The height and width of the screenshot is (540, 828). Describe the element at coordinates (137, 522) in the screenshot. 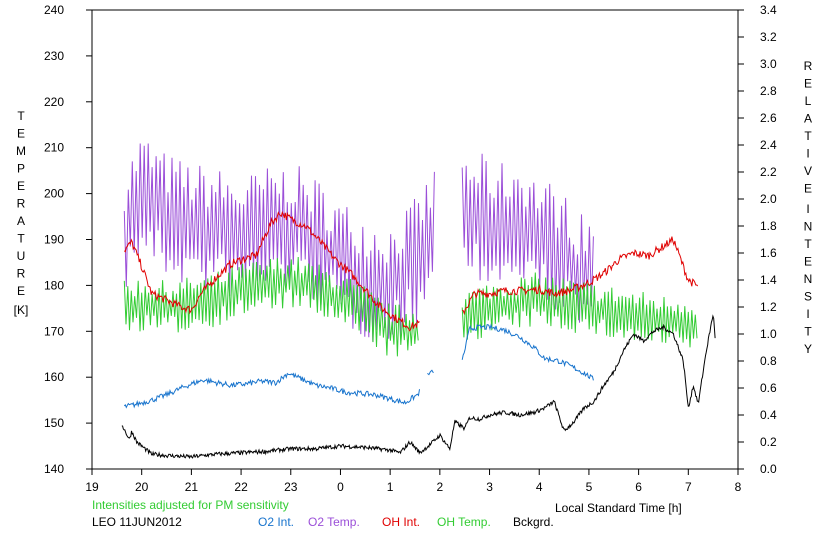

I see `dataset-label: LEO 11JUN2012` at that location.